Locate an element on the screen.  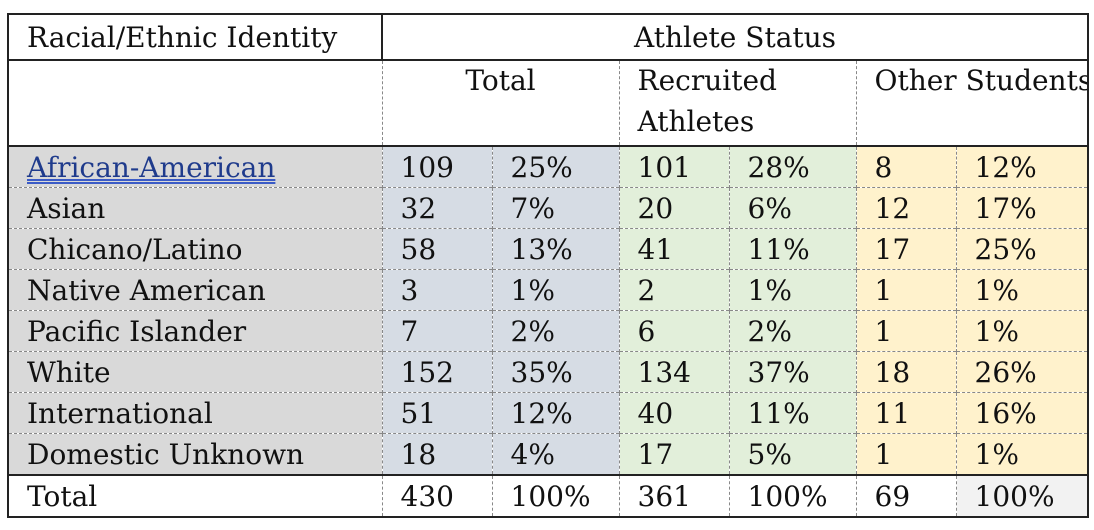
other-percent-cell: 25% is located at coordinates (1022, 249).